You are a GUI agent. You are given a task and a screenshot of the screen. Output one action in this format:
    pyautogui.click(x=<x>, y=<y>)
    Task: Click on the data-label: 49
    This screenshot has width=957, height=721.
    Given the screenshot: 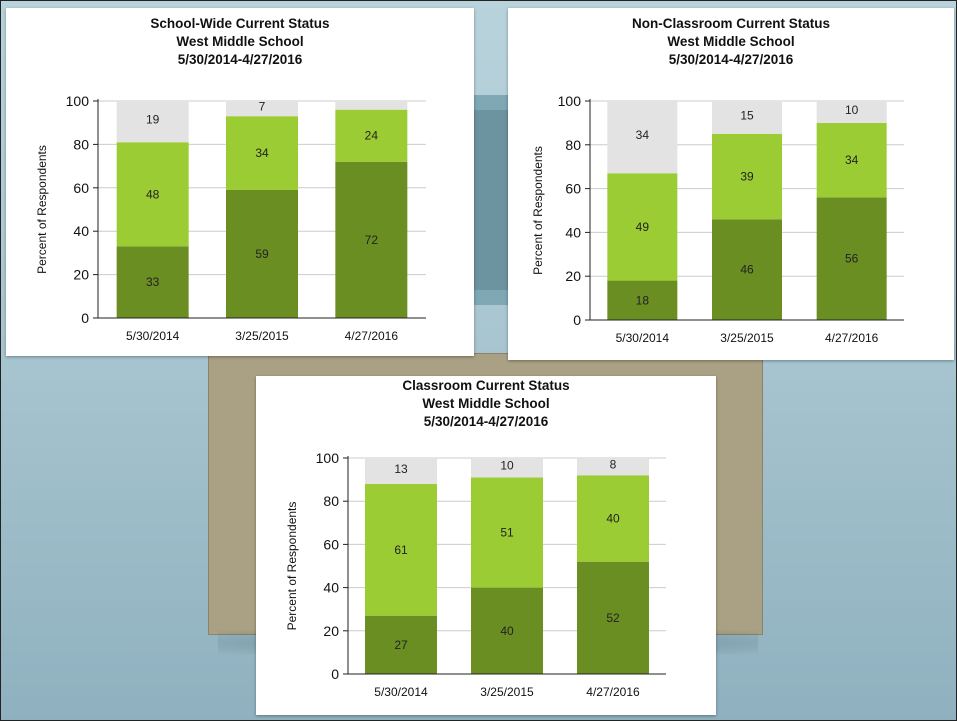 What is the action you would take?
    pyautogui.click(x=643, y=227)
    